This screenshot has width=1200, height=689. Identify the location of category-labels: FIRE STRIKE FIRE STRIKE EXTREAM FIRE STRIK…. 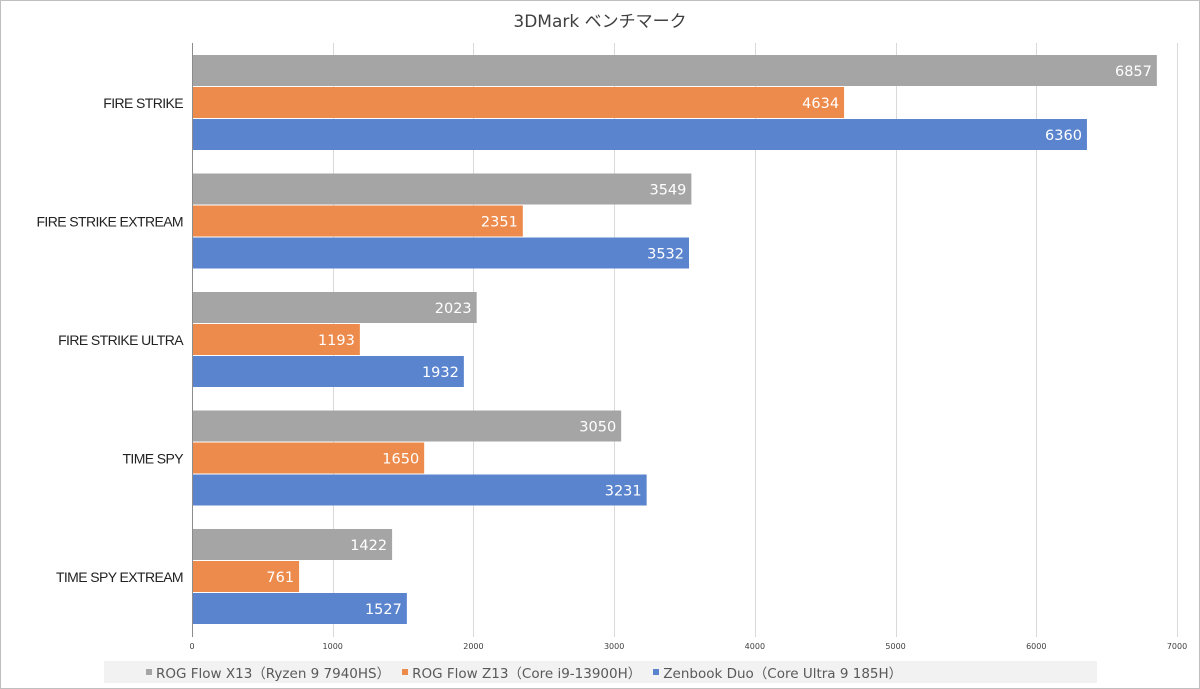
(110, 340).